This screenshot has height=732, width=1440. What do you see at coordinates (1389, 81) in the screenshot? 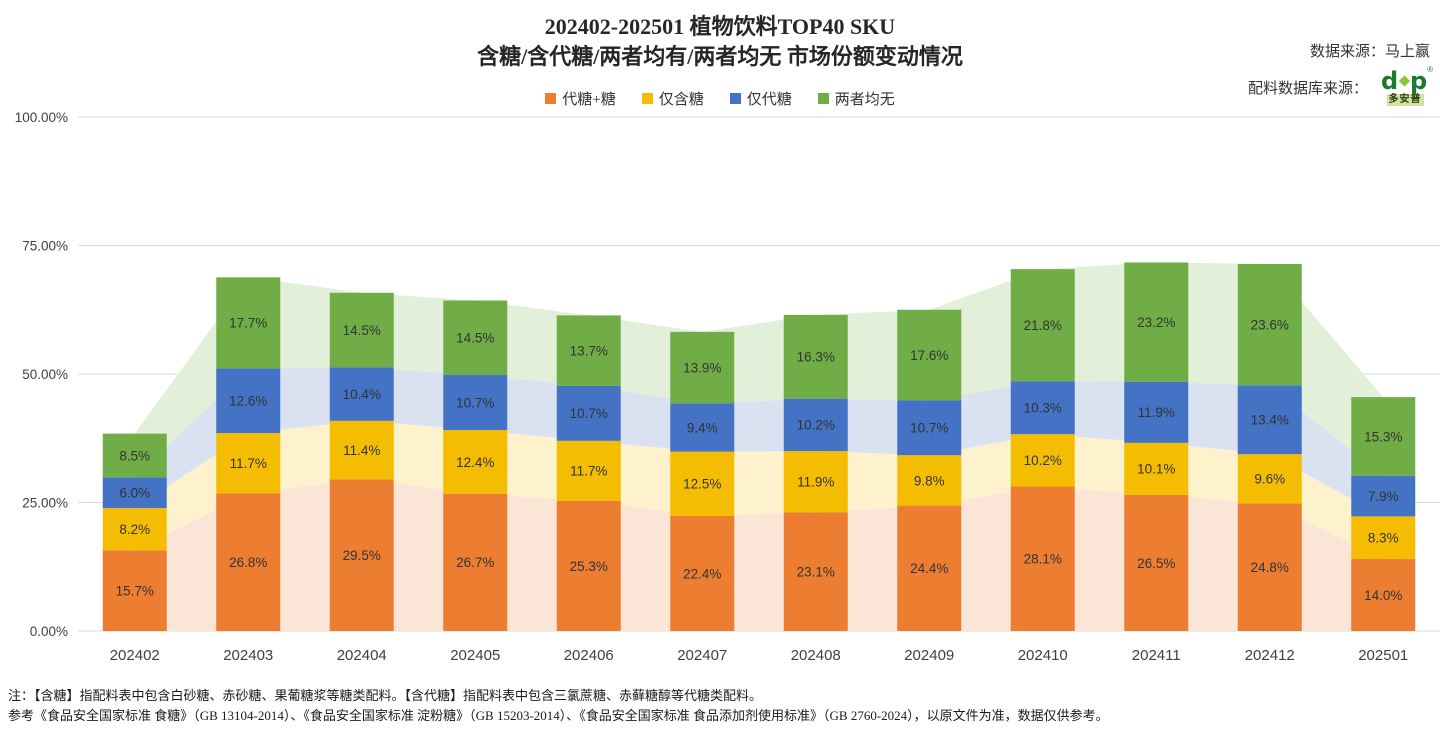
I see `svg-text: d` at bounding box center [1389, 81].